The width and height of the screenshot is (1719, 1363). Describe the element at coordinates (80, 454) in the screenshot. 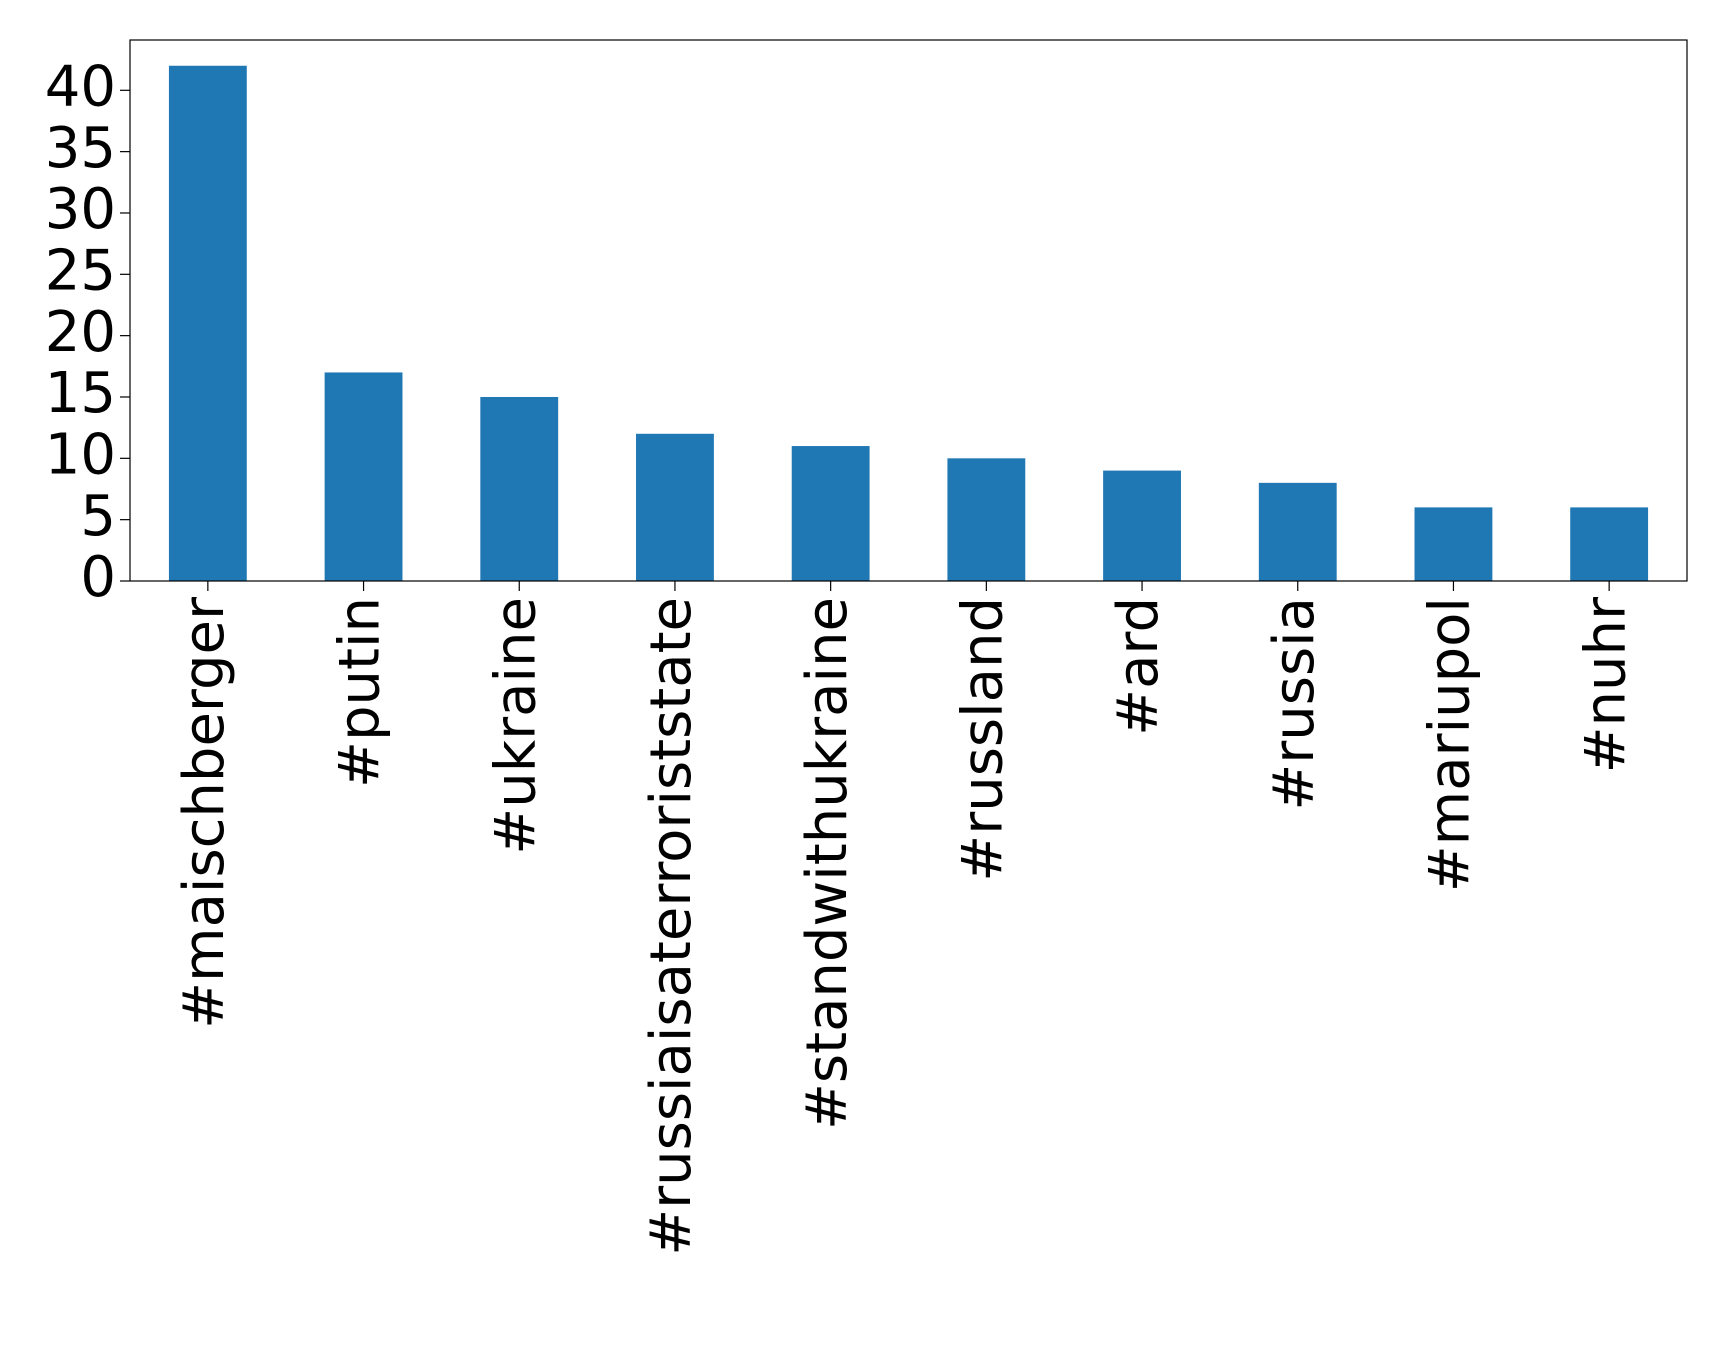

I see `y-tick-label: 10` at that location.